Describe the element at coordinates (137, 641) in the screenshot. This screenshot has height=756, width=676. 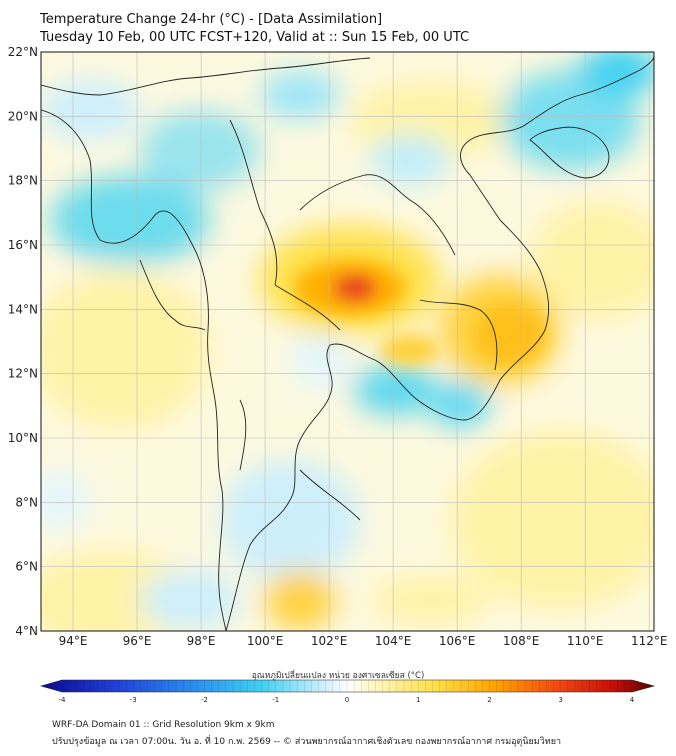
I see `lon-label: 96°E` at that location.